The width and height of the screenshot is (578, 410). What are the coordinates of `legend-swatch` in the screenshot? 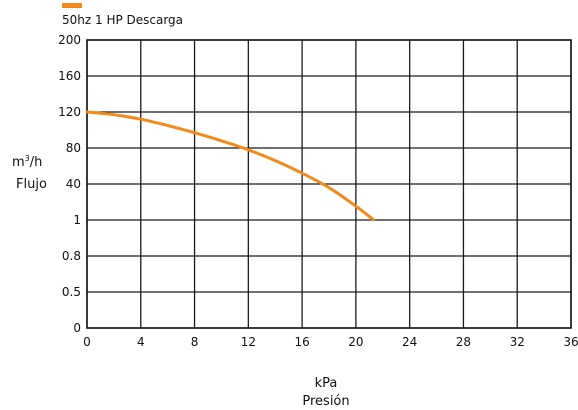 It's located at (72, 5).